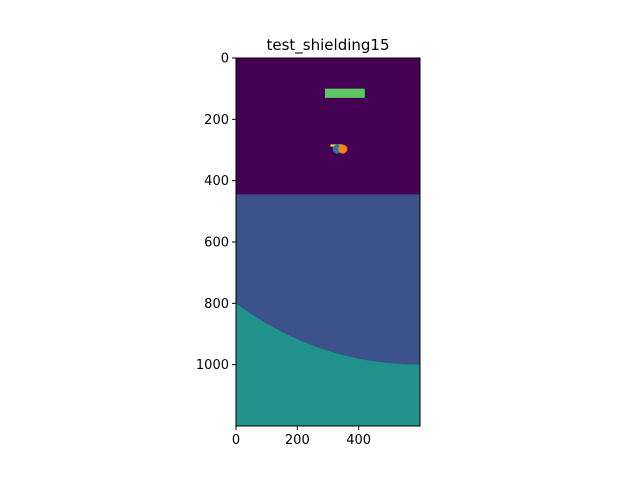 This screenshot has width=640, height=480. What do you see at coordinates (297, 440) in the screenshot?
I see `x-tick-label: 200` at bounding box center [297, 440].